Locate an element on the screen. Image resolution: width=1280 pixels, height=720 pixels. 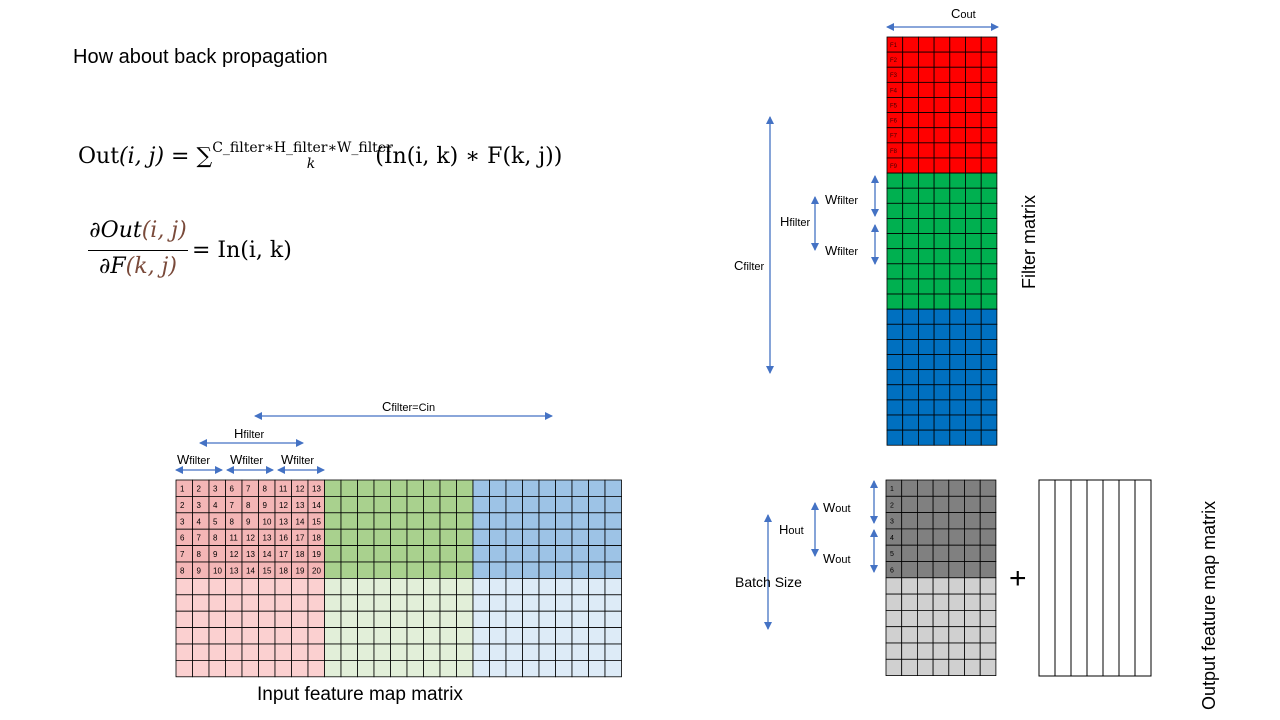
input-wfilter-label-1: Wfilter is located at coordinates (194, 459).